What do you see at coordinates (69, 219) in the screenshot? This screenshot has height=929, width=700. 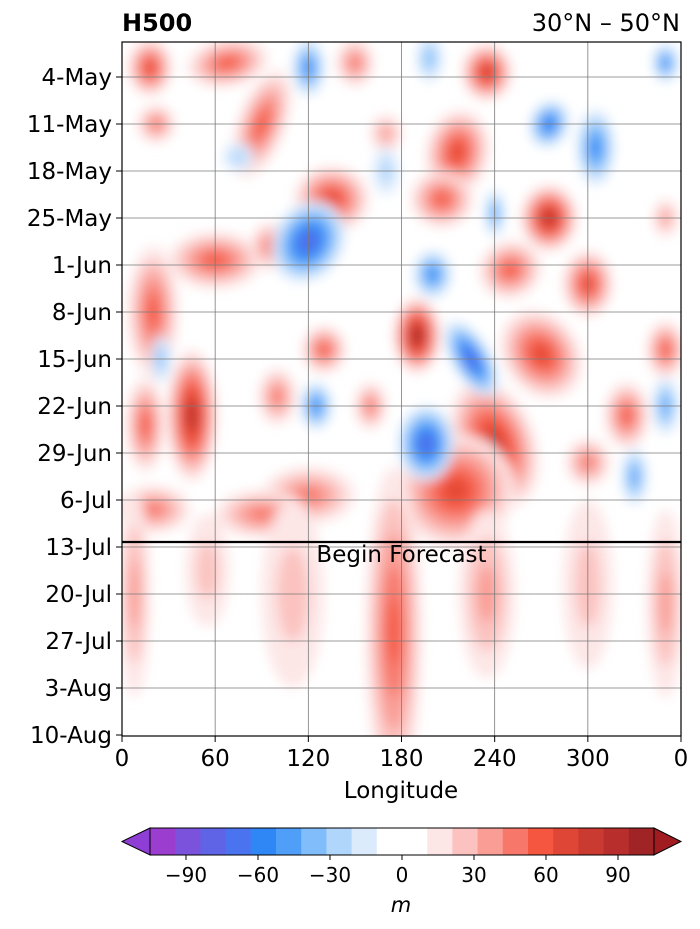 I see `y-tick-label: 25-May` at bounding box center [69, 219].